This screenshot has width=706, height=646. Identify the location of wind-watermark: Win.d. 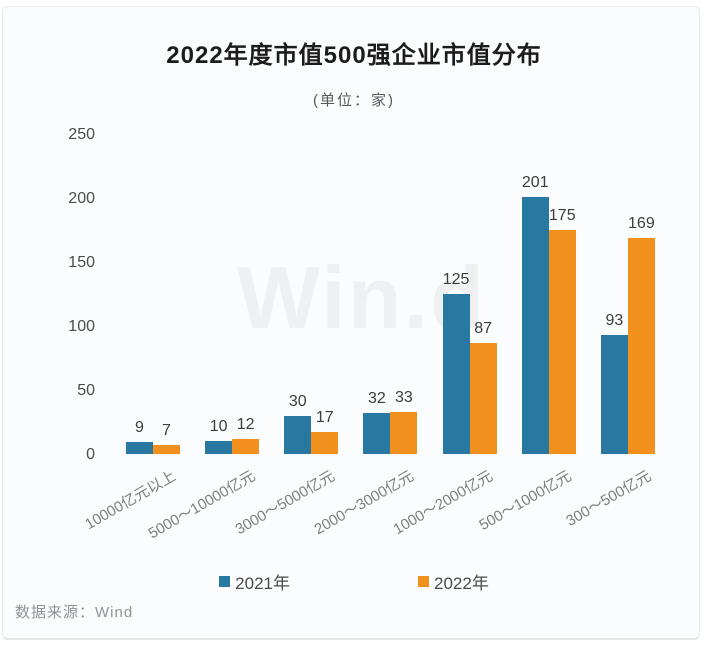
(361, 297).